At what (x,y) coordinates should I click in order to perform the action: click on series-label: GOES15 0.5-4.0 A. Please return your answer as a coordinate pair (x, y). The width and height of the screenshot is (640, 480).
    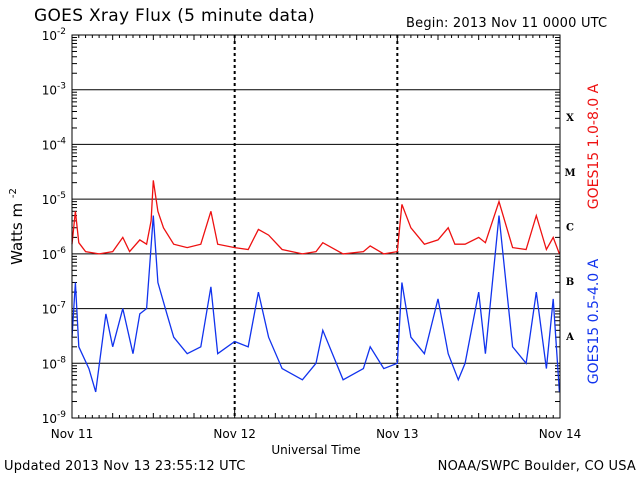
    Looking at the image, I should click on (594, 321).